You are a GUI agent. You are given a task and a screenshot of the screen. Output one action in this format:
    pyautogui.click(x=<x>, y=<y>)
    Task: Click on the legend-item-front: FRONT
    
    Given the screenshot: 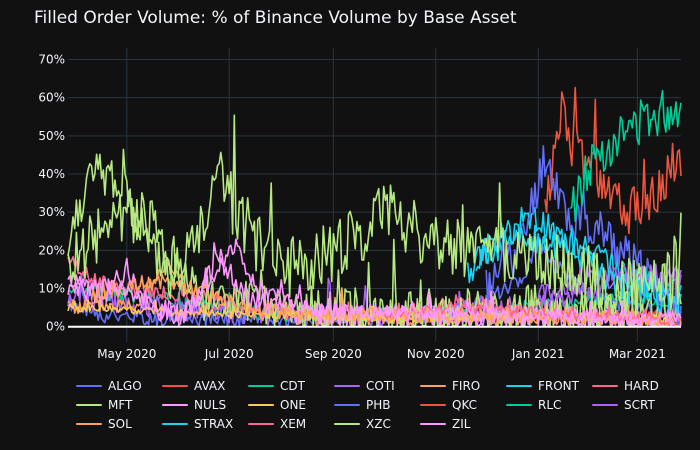 What is the action you would take?
    pyautogui.click(x=549, y=385)
    